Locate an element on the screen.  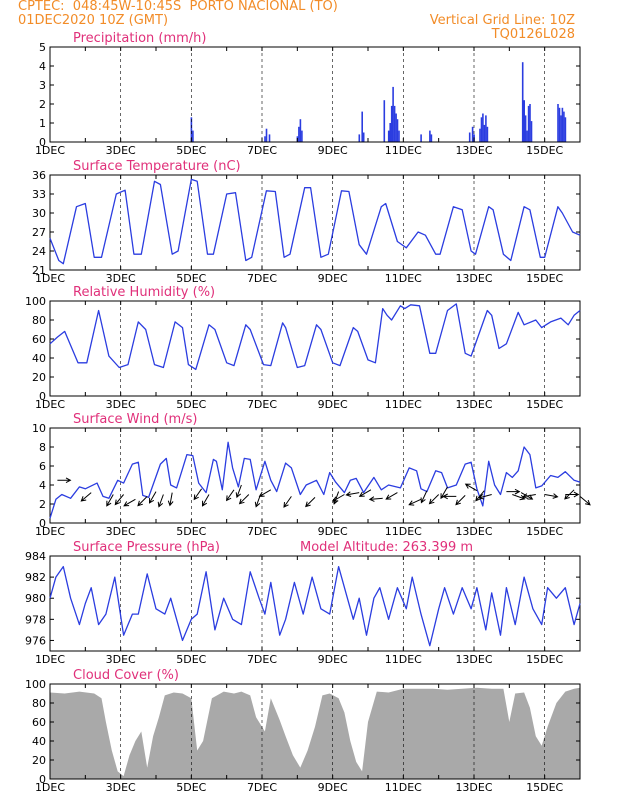
y-tick-label: 60 is located at coordinates (39, 722).